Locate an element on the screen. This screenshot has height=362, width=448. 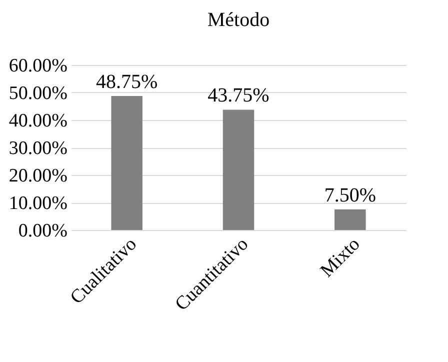
data-label: 43.75% is located at coordinates (239, 95).